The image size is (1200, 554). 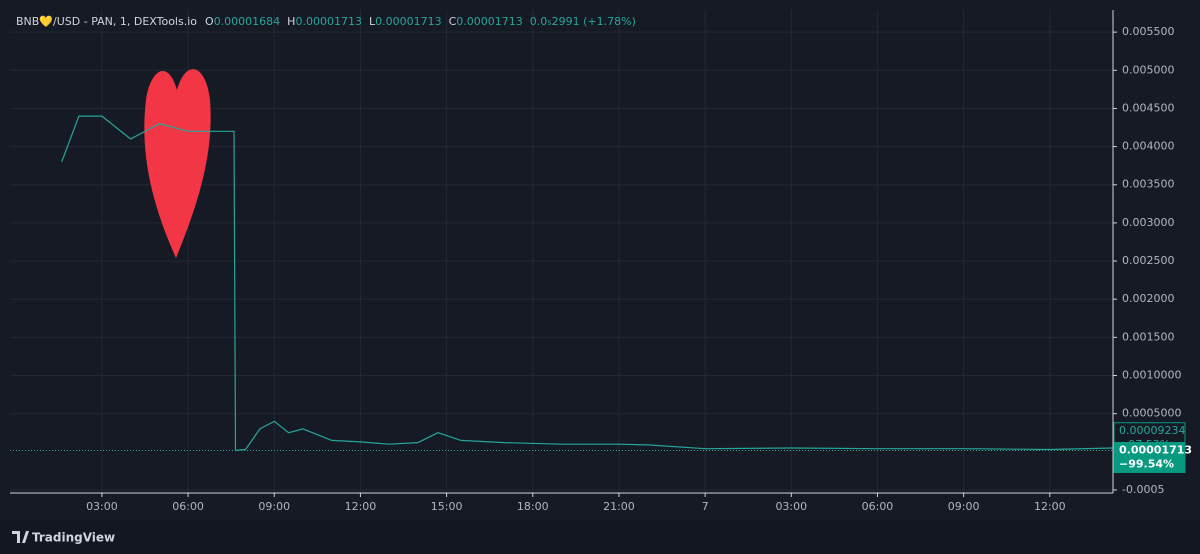 I want to click on y-tick-label: 0.003500, so click(x=1148, y=184).